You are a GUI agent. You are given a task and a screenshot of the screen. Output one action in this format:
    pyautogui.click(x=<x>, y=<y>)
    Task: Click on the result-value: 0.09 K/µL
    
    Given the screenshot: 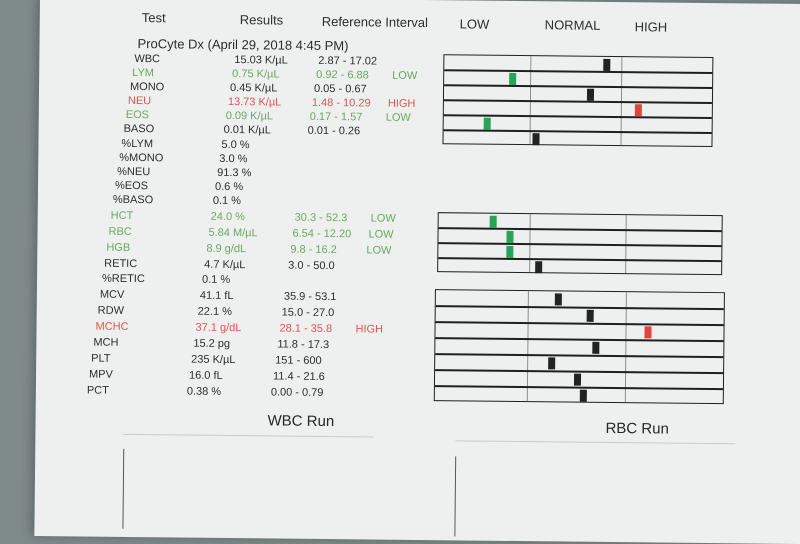 What is the action you would take?
    pyautogui.click(x=249, y=116)
    